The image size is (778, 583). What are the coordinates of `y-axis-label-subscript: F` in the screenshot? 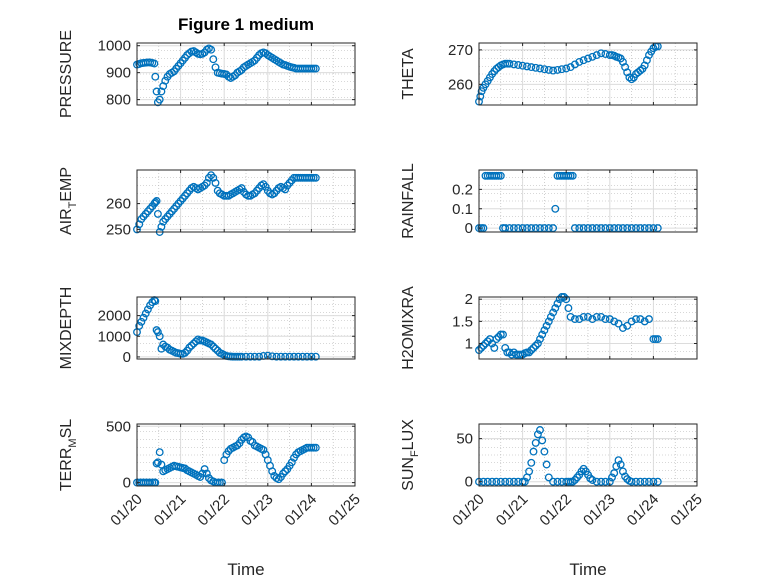 It's located at (415, 453).